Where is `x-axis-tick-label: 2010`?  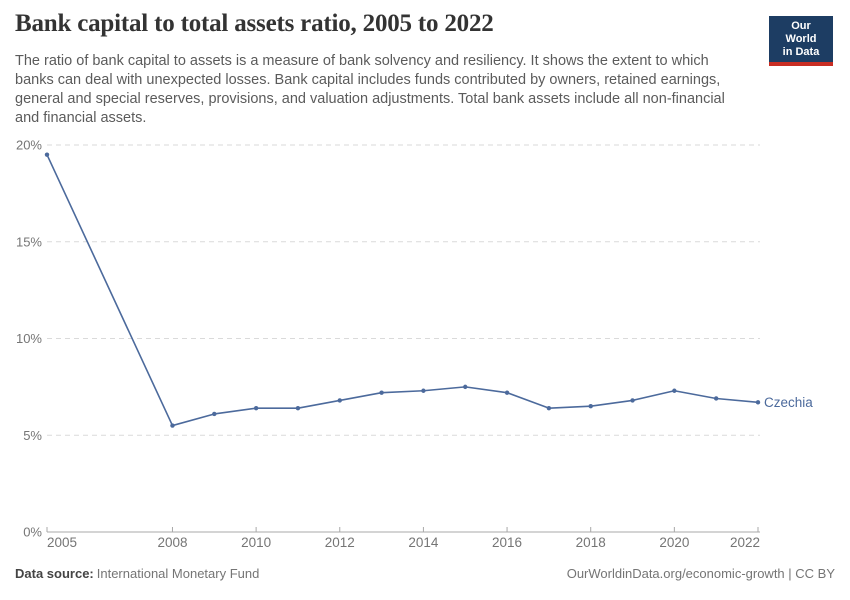
x-axis-tick-label: 2010 is located at coordinates (256, 542).